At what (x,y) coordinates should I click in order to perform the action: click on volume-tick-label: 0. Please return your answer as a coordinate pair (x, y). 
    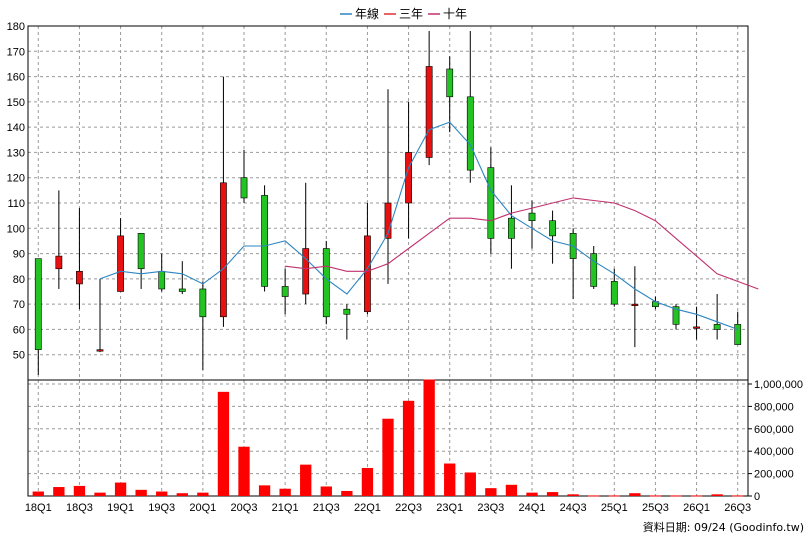
    Looking at the image, I should click on (757, 497).